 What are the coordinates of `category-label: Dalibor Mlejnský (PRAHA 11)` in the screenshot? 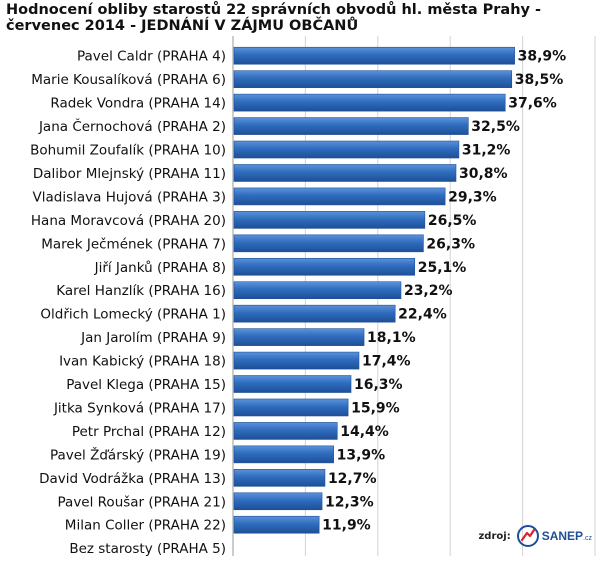 It's located at (129, 174).